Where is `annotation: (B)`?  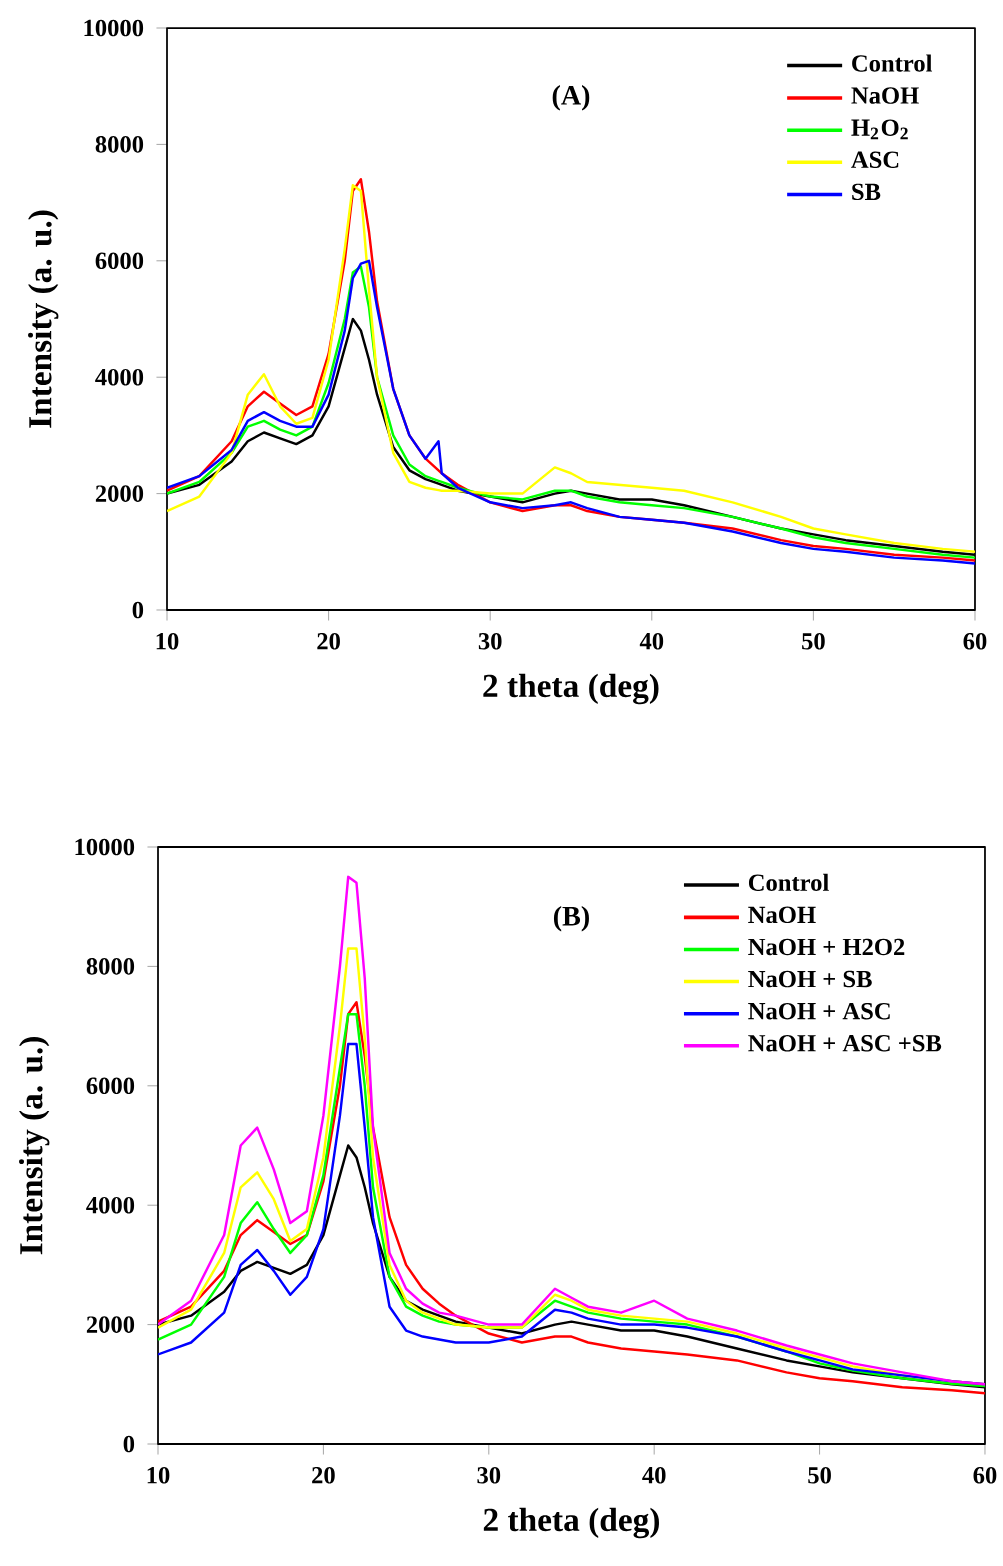 annotation: (B) is located at coordinates (571, 918).